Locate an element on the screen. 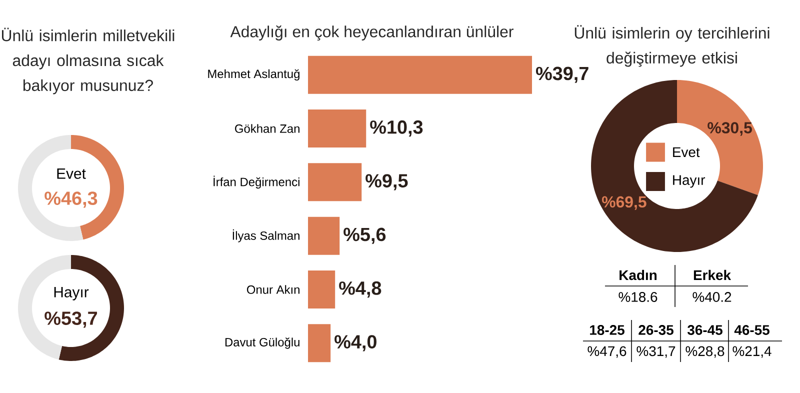  y-tick-label: Mehmet Aslantuğ is located at coordinates (254, 74).